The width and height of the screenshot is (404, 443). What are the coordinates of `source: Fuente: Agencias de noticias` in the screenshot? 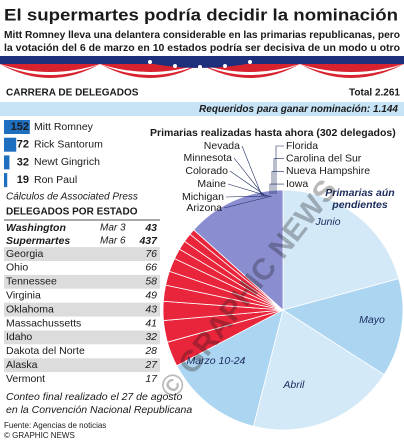 It's located at (55, 425).